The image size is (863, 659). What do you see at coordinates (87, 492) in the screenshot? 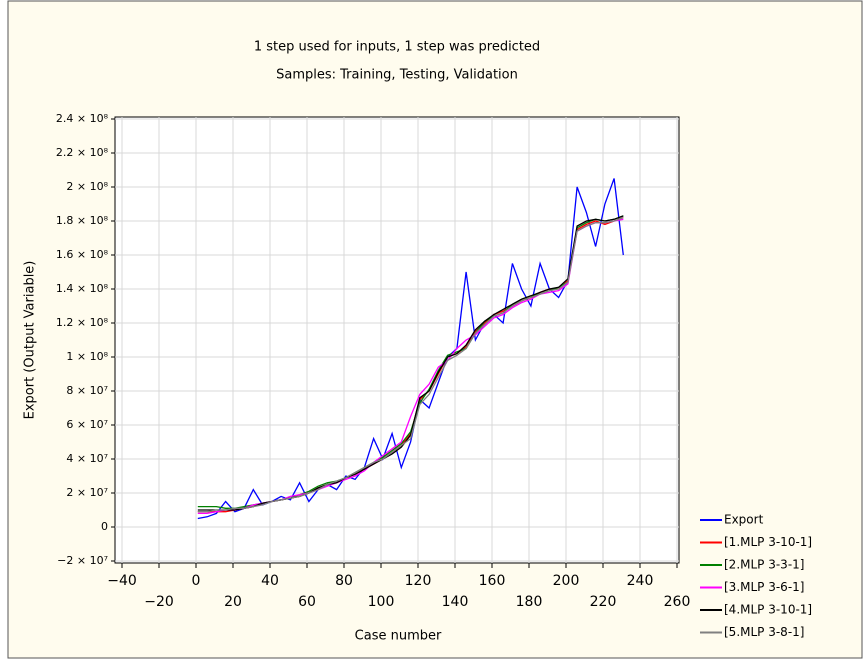
I see `y-tick-label: 2 × 10⁷` at bounding box center [87, 492].